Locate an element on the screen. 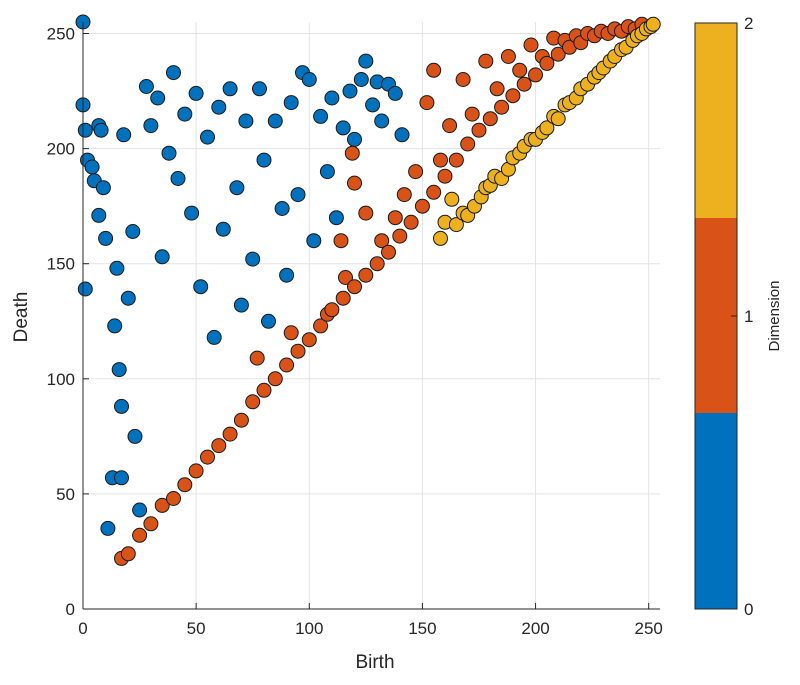 The width and height of the screenshot is (800, 685). y-tick-label: 50 is located at coordinates (65, 494).